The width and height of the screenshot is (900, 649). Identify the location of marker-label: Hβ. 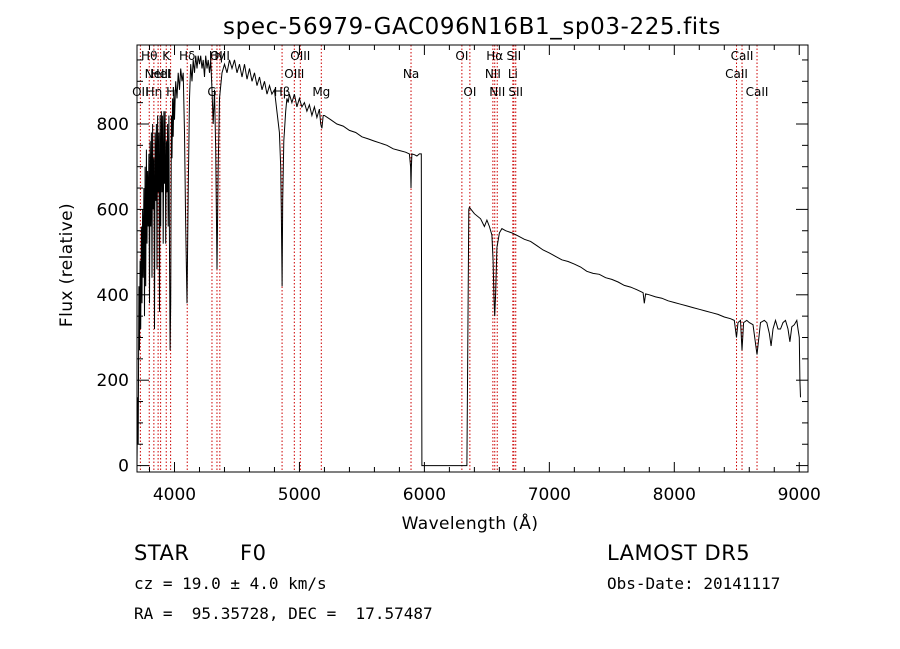
(282, 92).